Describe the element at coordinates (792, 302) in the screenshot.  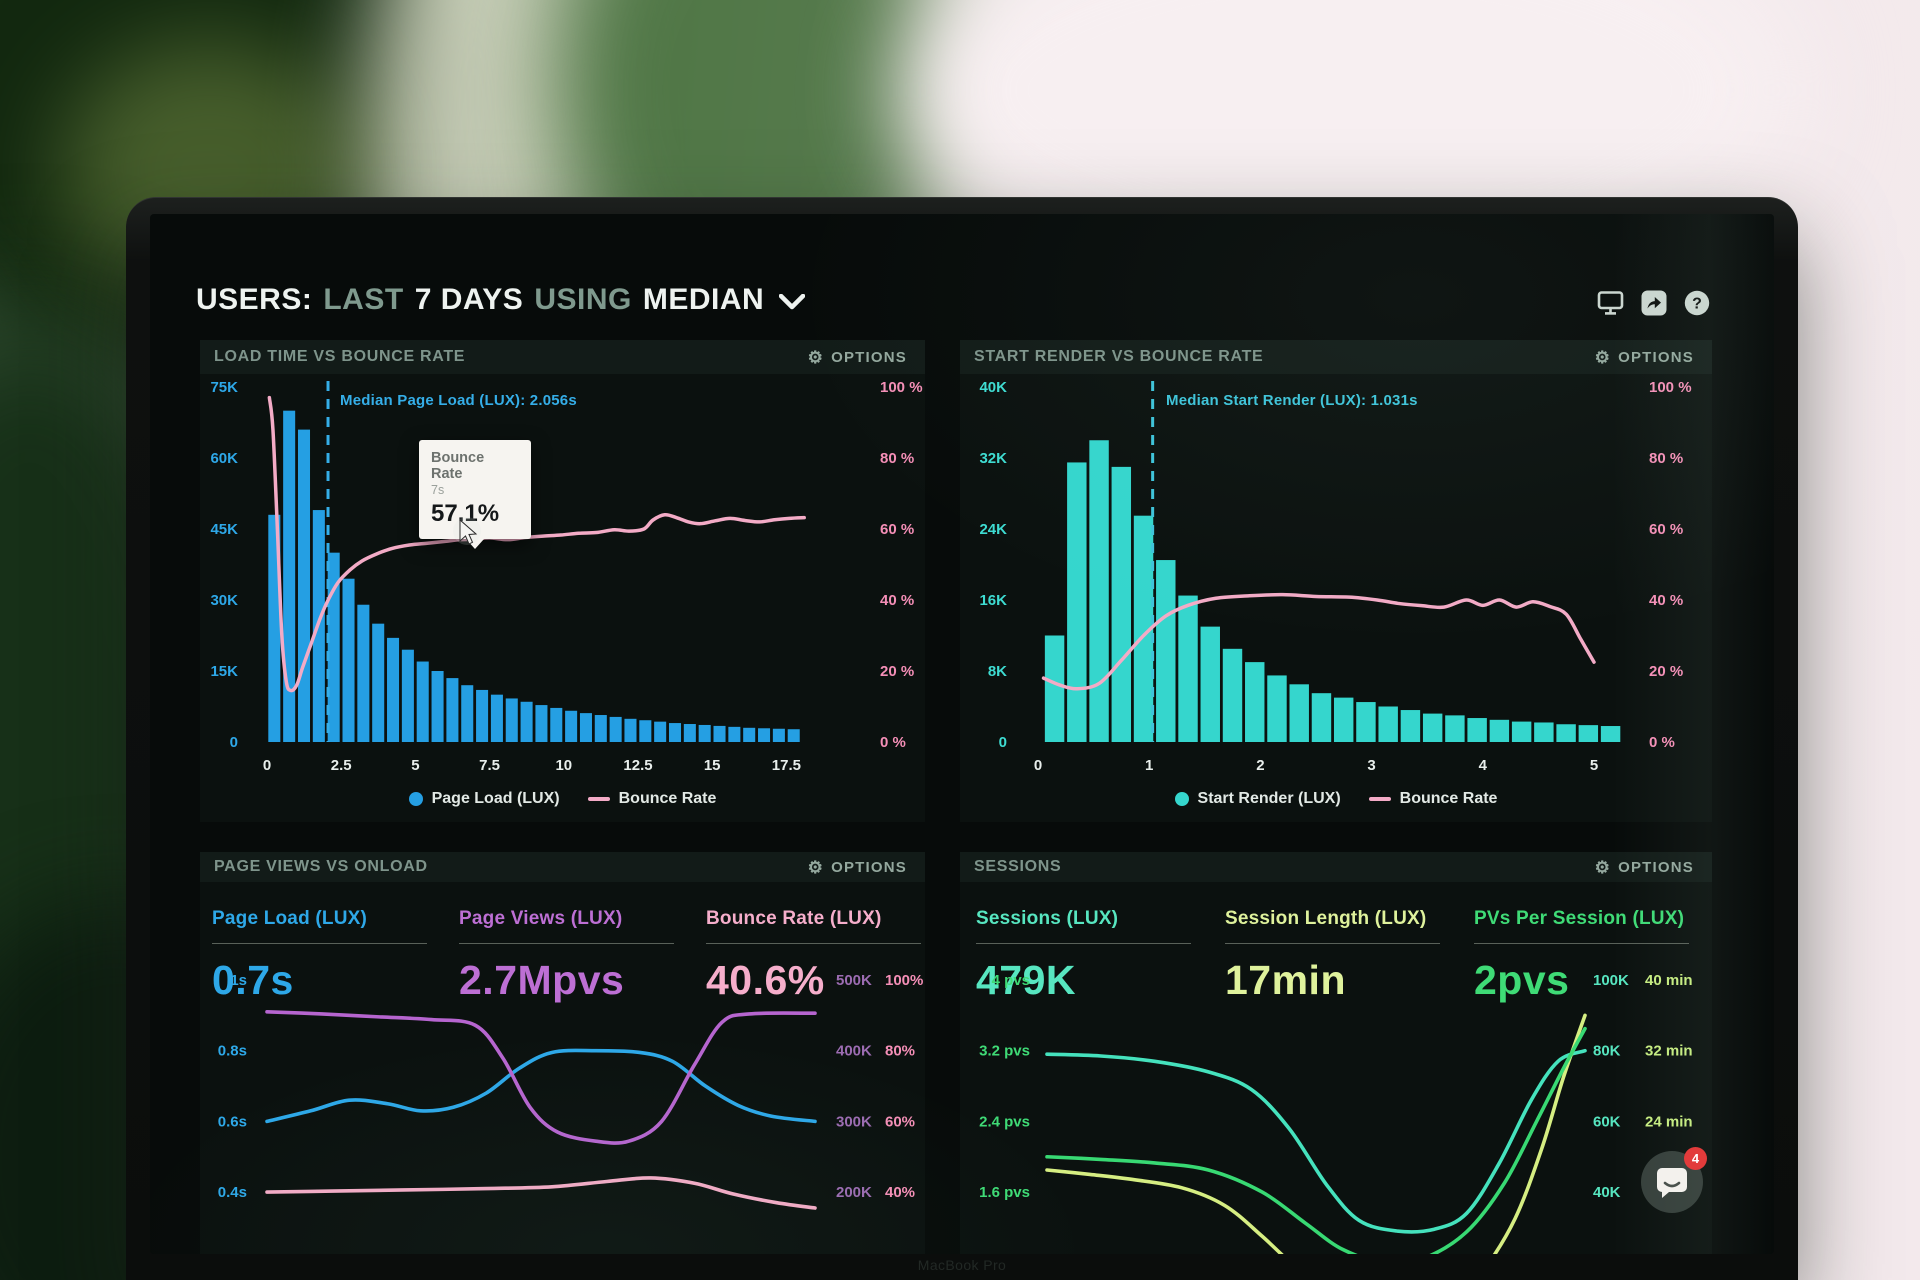
I see `chevron-down-icon` at that location.